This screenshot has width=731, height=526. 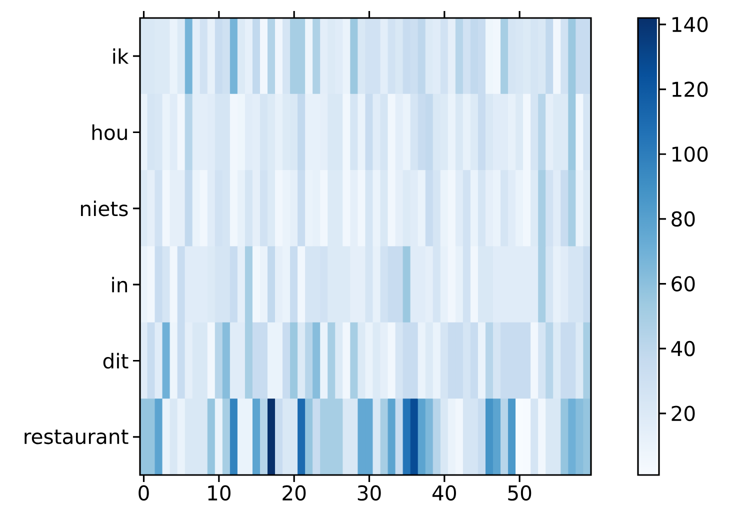 What do you see at coordinates (115, 360) in the screenshot?
I see `y-tick-label: dit` at bounding box center [115, 360].